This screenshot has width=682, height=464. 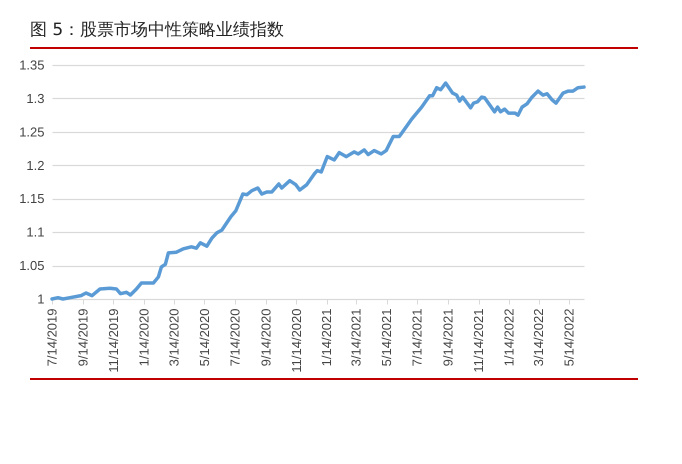 What do you see at coordinates (174, 337) in the screenshot?
I see `x-tick-label: 3/14/2020` at bounding box center [174, 337].